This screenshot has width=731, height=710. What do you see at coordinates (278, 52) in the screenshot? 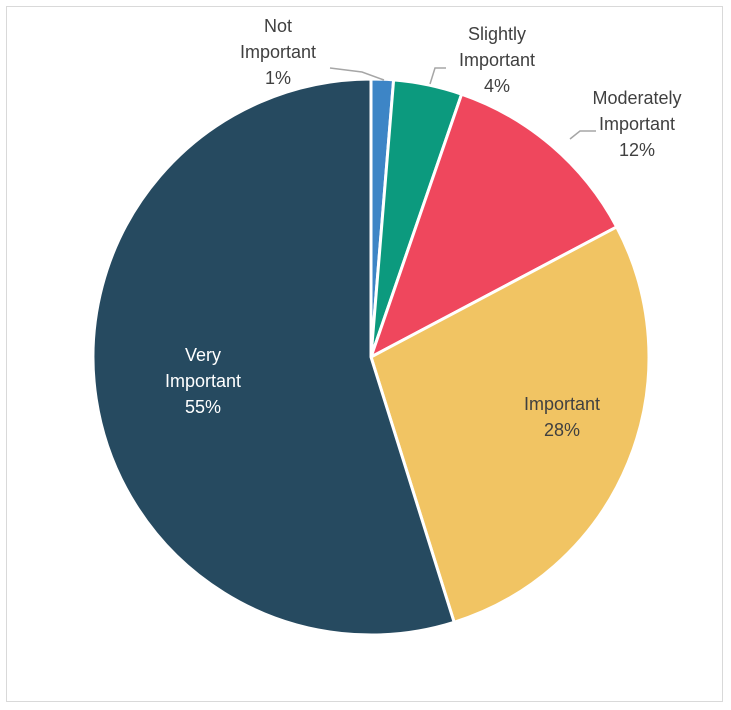
I see `data-label-not-important: Not Important 1%` at bounding box center [278, 52].